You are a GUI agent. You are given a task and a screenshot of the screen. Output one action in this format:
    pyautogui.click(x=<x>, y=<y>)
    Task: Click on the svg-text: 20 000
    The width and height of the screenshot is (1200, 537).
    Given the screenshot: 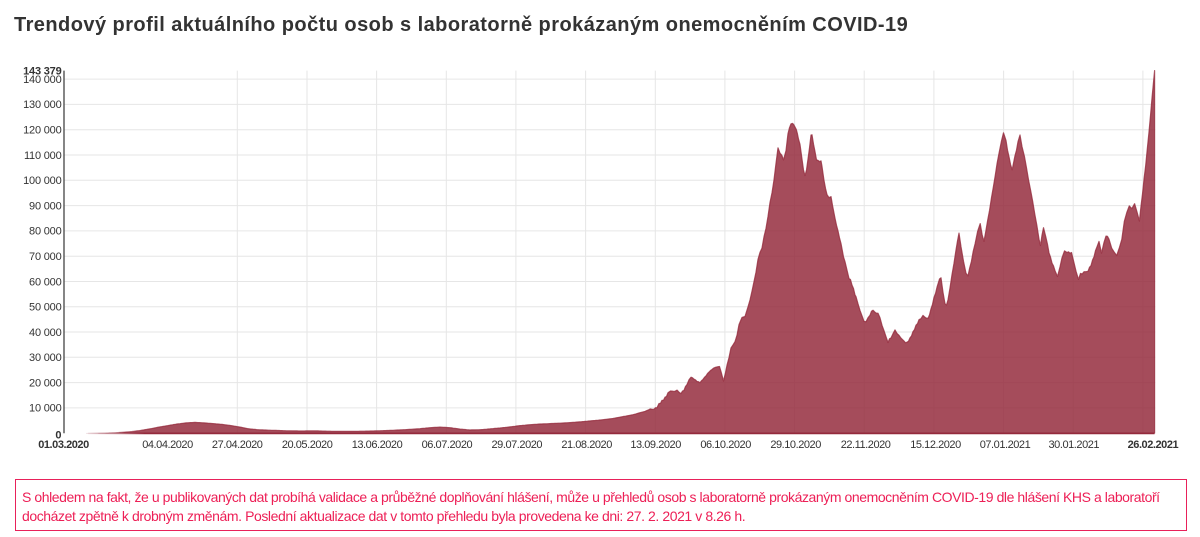 What is the action you would take?
    pyautogui.click(x=45, y=383)
    